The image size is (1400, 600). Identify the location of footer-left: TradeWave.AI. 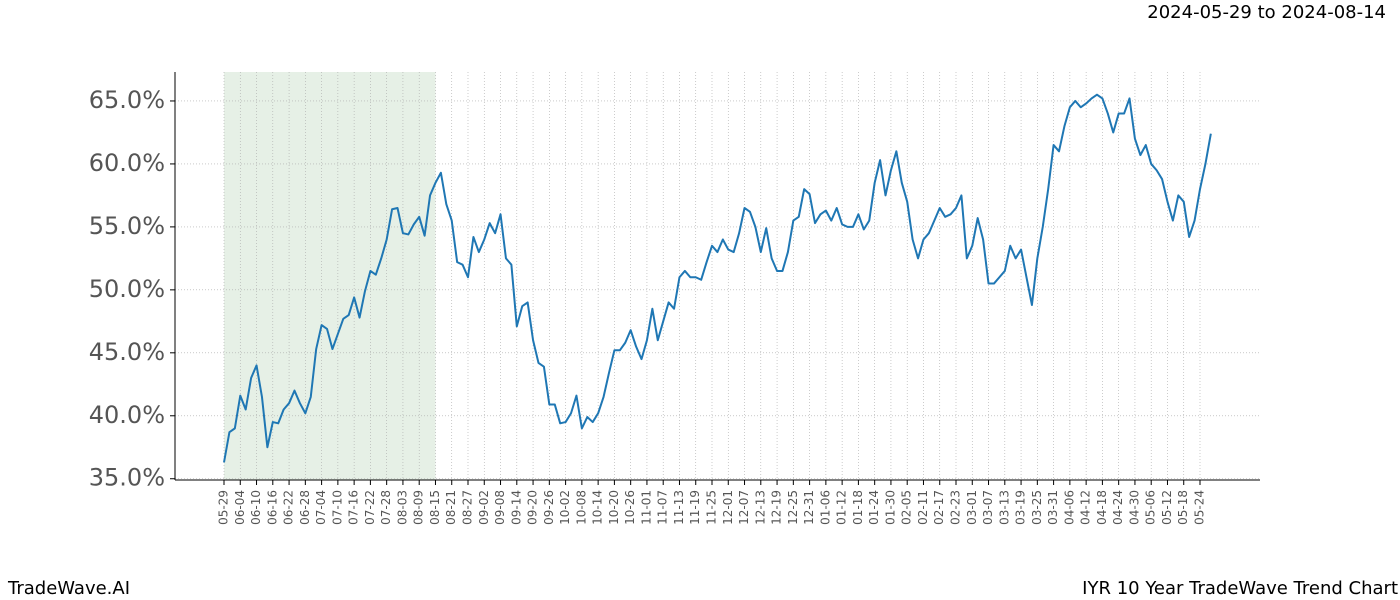
(68, 588).